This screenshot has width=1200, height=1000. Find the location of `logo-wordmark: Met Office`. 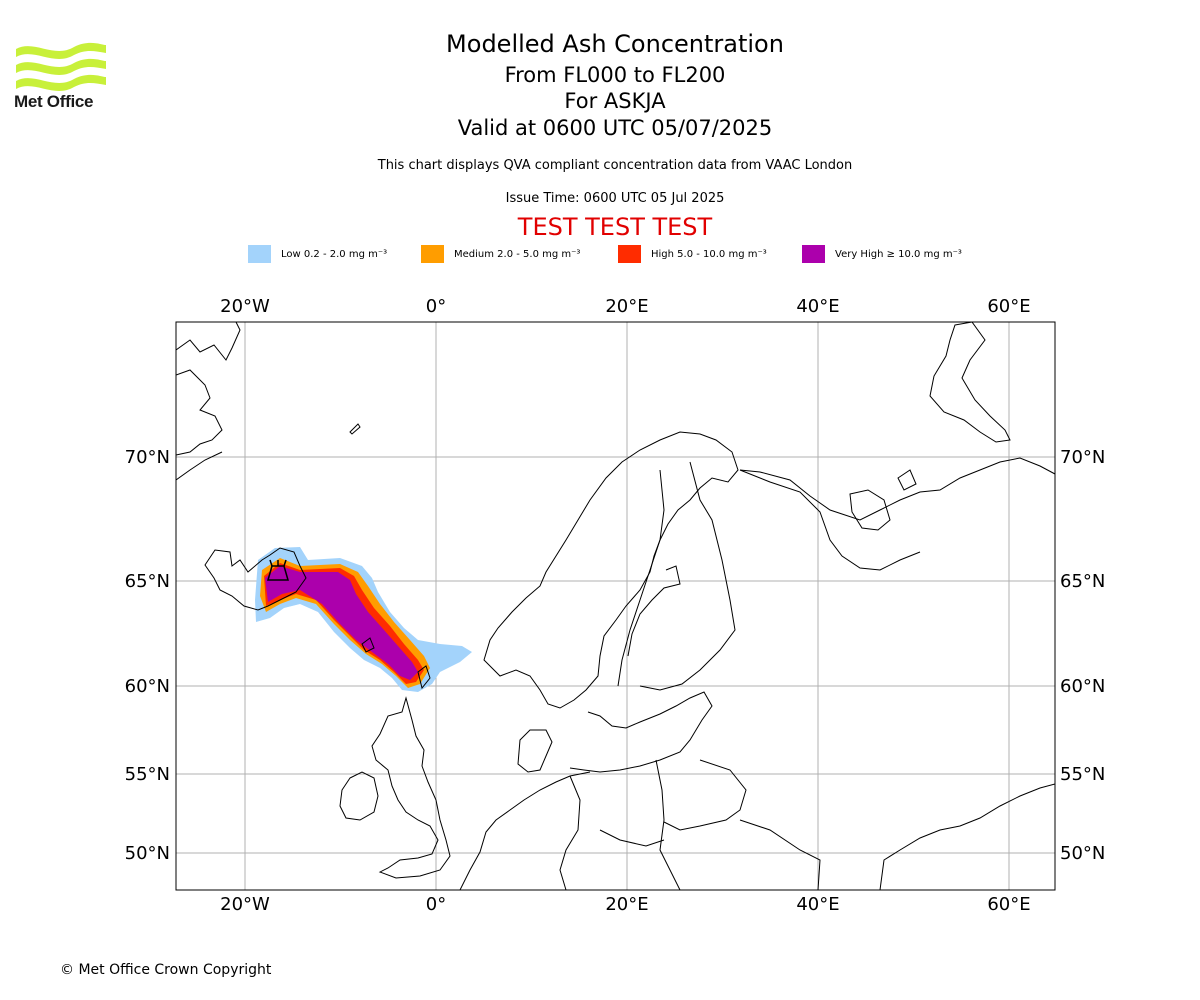

logo-wordmark: Met Office is located at coordinates (54, 101).